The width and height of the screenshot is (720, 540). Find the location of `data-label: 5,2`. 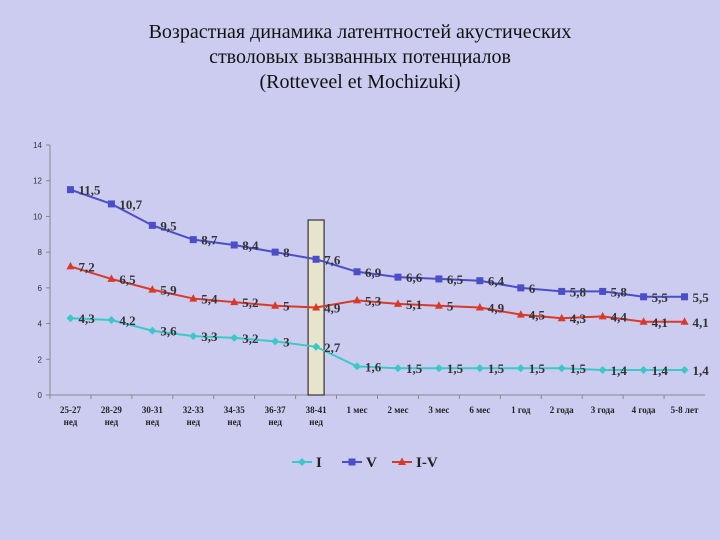

data-label: 5,2 is located at coordinates (250, 302).